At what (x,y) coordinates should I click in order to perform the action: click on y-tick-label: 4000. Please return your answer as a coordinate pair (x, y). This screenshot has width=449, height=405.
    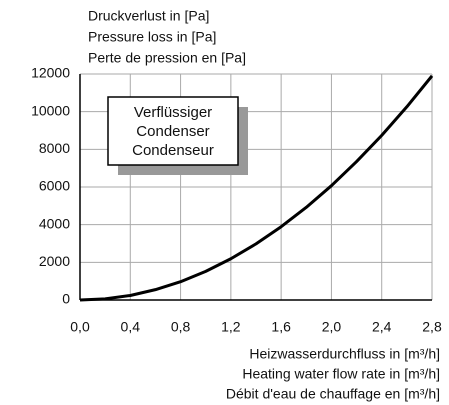
    Looking at the image, I should click on (54, 223).